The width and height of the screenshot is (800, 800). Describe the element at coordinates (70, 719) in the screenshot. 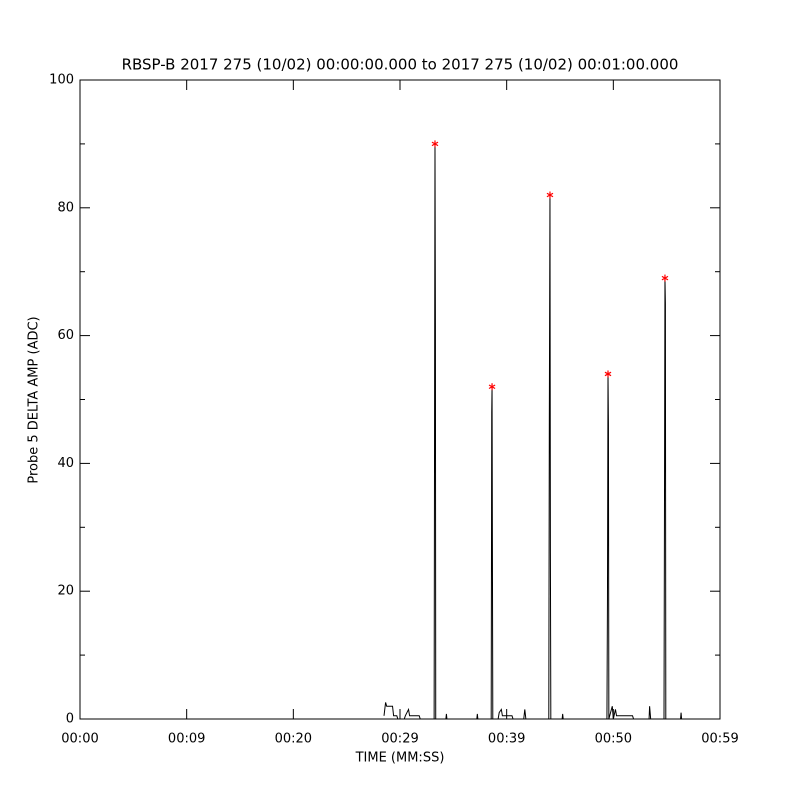

I see `y-tick-label: 0` at that location.